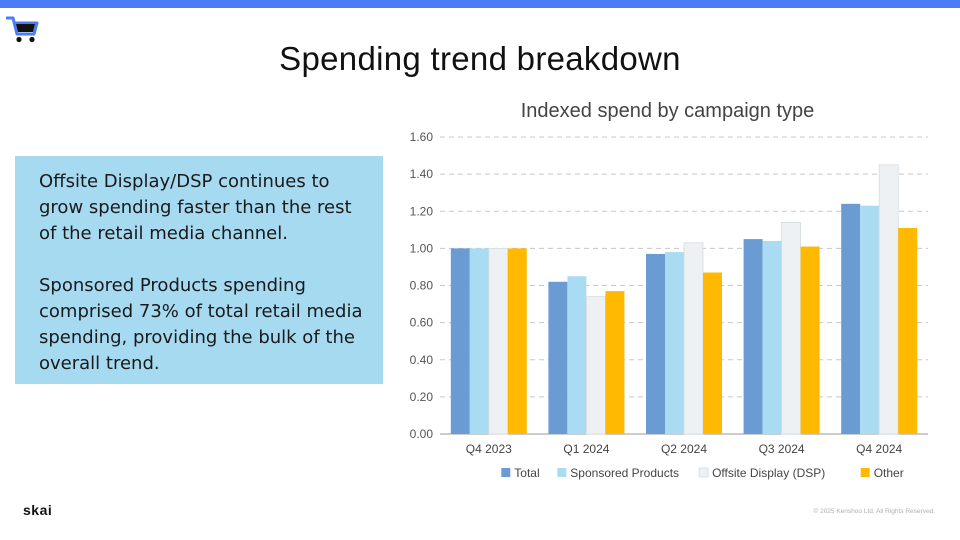 This screenshot has height=540, width=960. Describe the element at coordinates (674, 343) in the screenshot. I see `bar-sponsored-products-q2-2024` at that location.